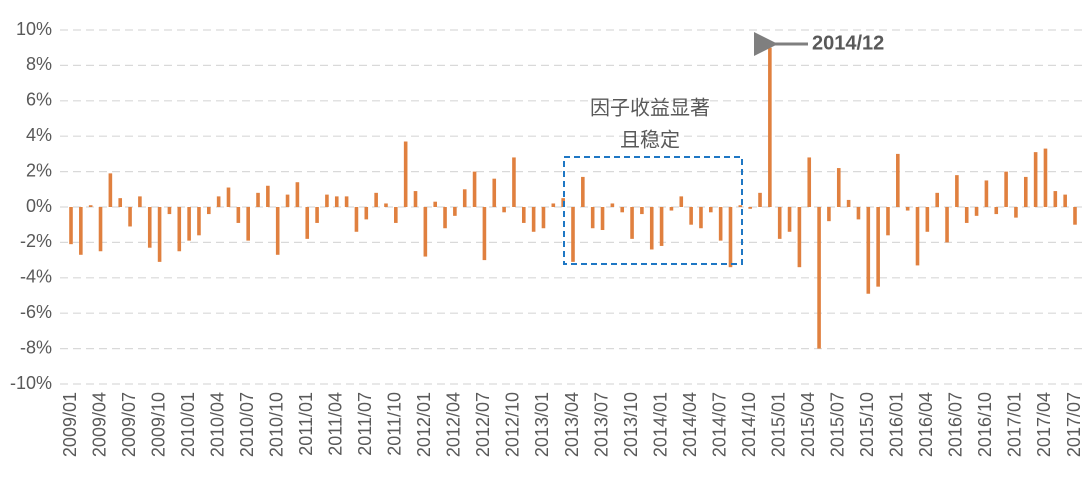  I want to click on x-tick-label: 2009/10, so click(158, 424).